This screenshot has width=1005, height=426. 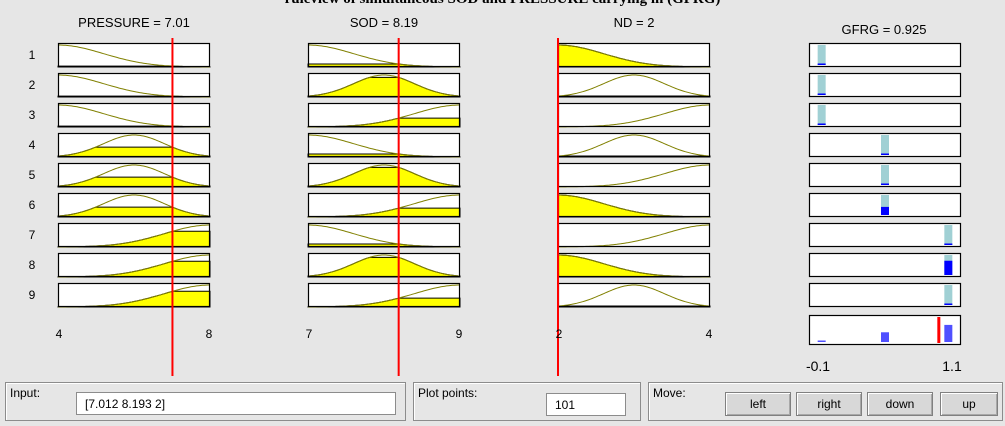 What do you see at coordinates (559, 334) in the screenshot?
I see `nd-min-tick: 2` at bounding box center [559, 334].